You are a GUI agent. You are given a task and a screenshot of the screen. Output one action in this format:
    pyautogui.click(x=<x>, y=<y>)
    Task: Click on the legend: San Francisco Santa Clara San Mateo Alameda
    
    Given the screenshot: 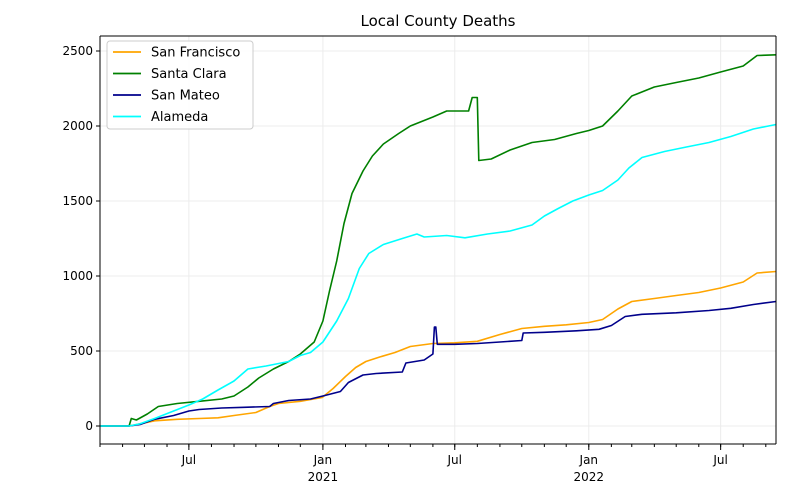 What is the action you would take?
    pyautogui.click(x=180, y=85)
    